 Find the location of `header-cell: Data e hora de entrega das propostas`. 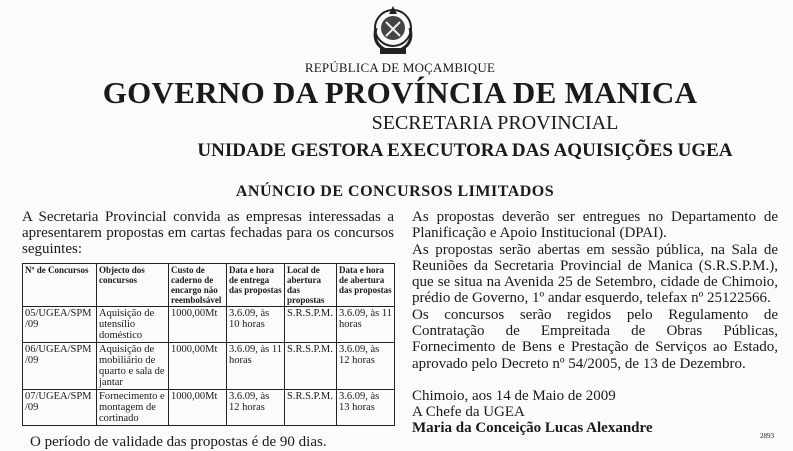

header-cell: Data e hora de entrega das propostas is located at coordinates (255, 285).